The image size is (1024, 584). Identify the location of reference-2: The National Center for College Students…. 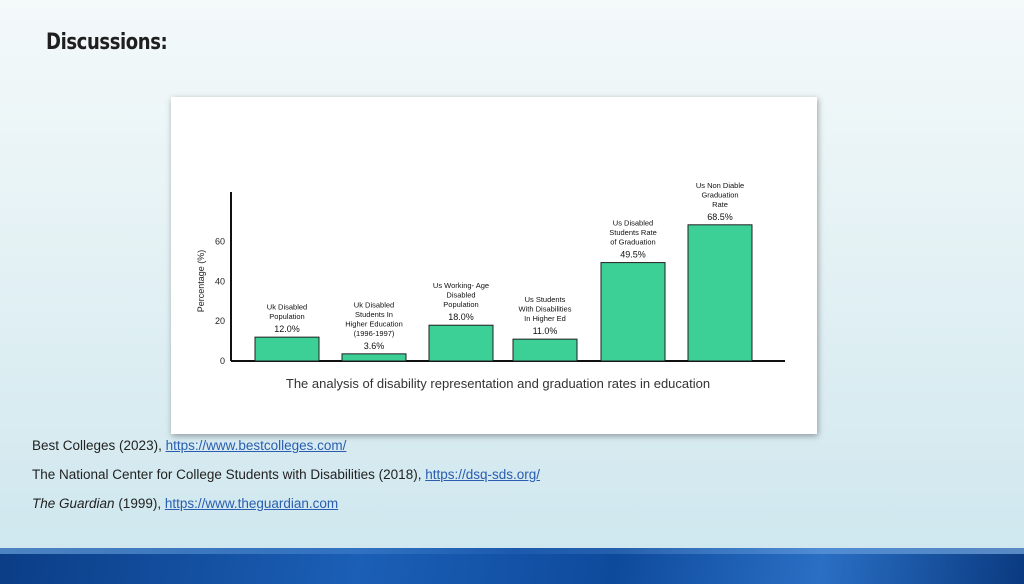
(286, 474).